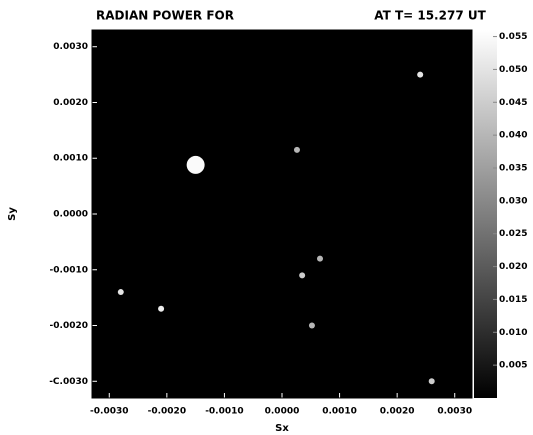 The width and height of the screenshot is (533, 435). What do you see at coordinates (224, 412) in the screenshot?
I see `x-tick-label: -0.0010` at bounding box center [224, 412].